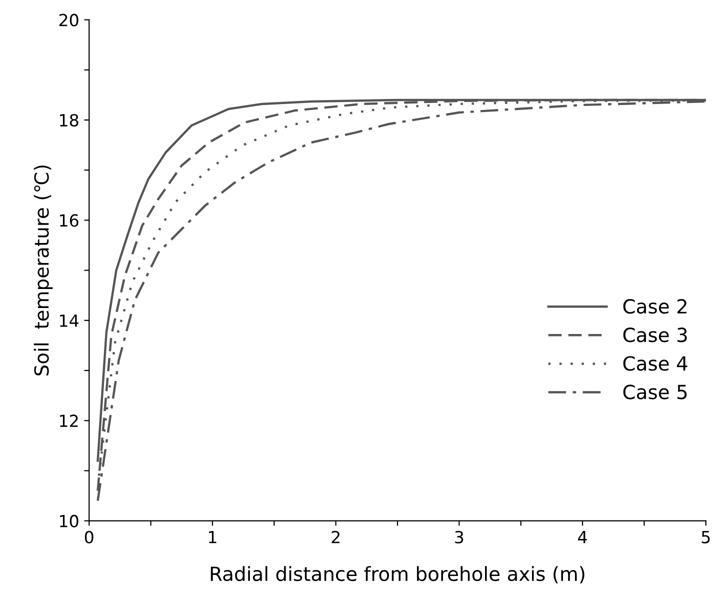 Image resolution: width=713 pixels, height=600 pixels. What do you see at coordinates (582, 537) in the screenshot?
I see `x-tick-label: 4` at bounding box center [582, 537].